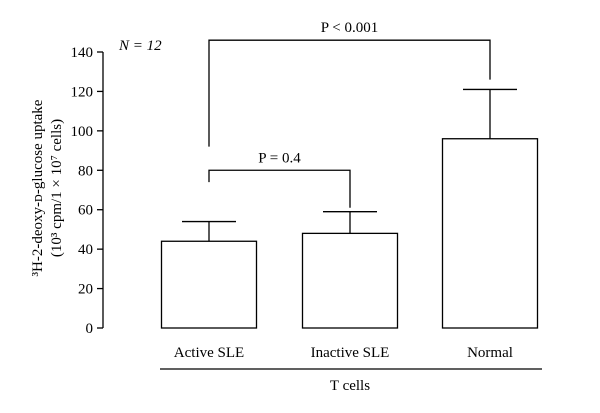 This screenshot has height=413, width=600. Describe the element at coordinates (350, 353) in the screenshot. I see `x-category-label-1: Inactive SLE` at that location.